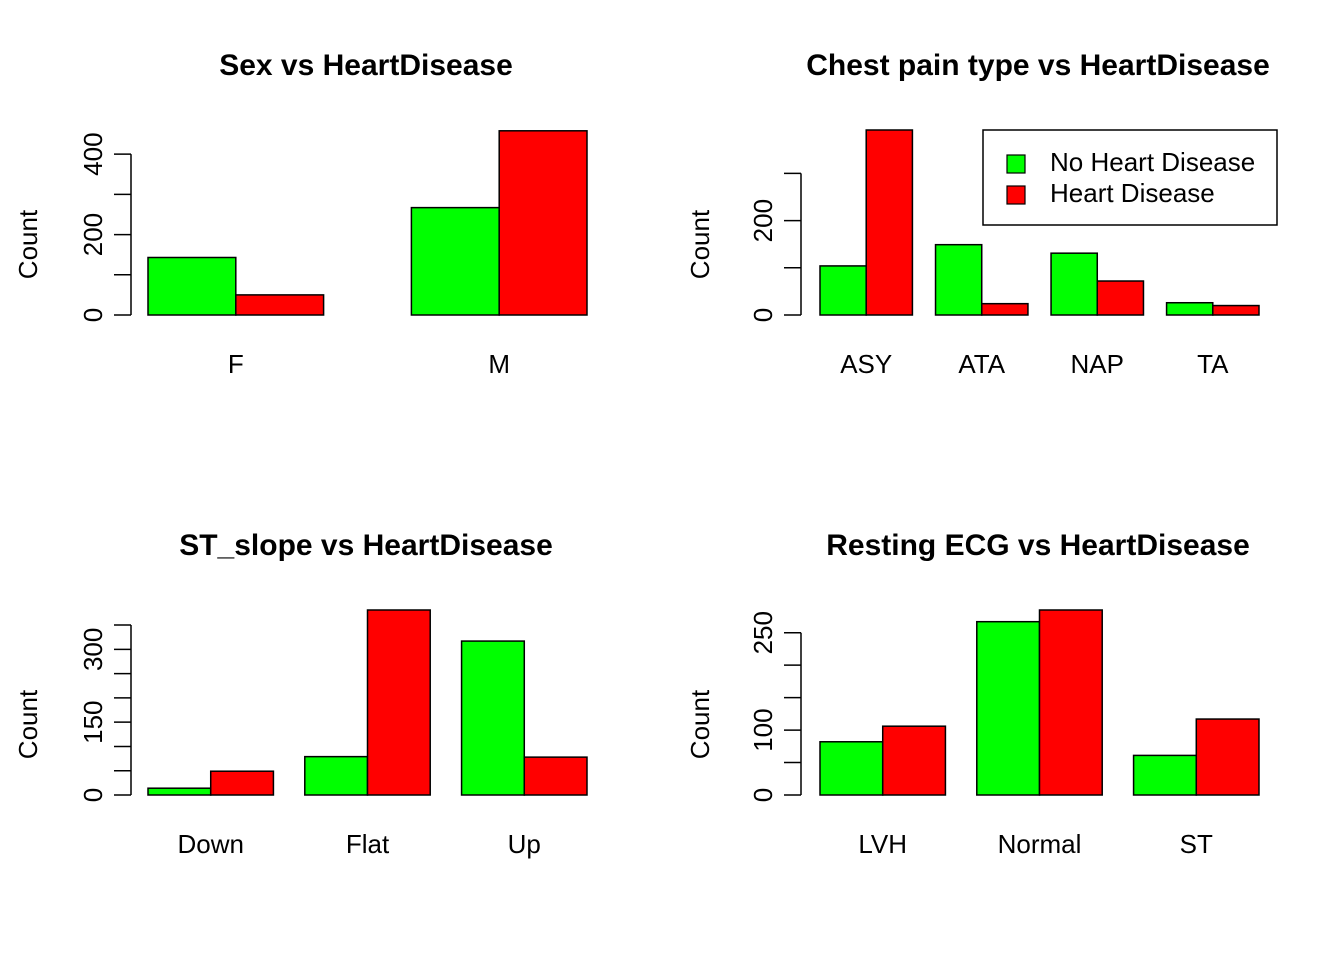  I want to click on bar-heart-disease-down, so click(242, 783).